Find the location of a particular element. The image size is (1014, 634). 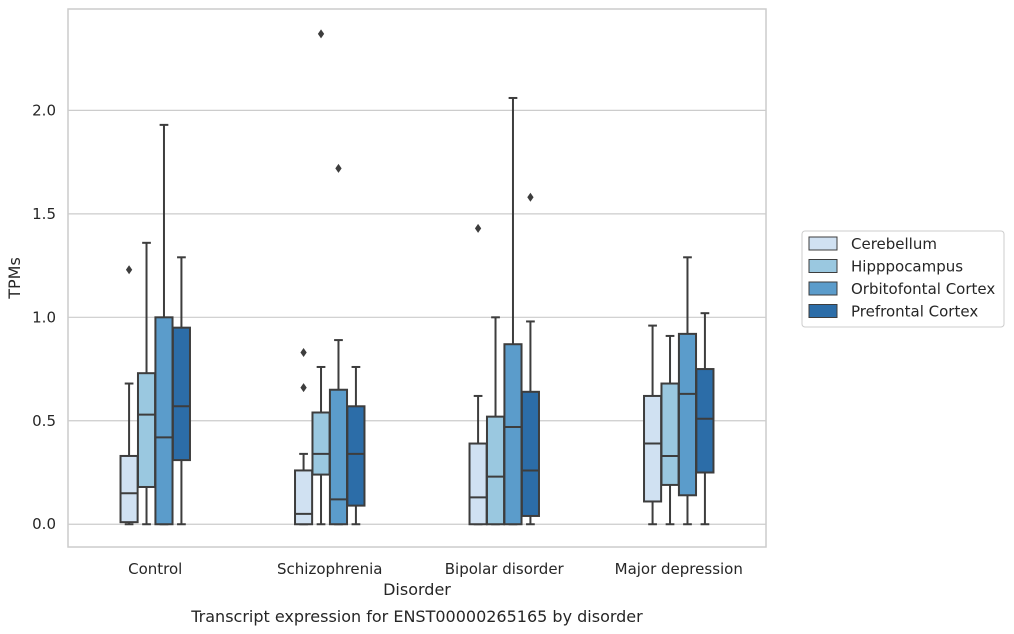

x-tick-label: Bipolar disorder is located at coordinates (505, 569).